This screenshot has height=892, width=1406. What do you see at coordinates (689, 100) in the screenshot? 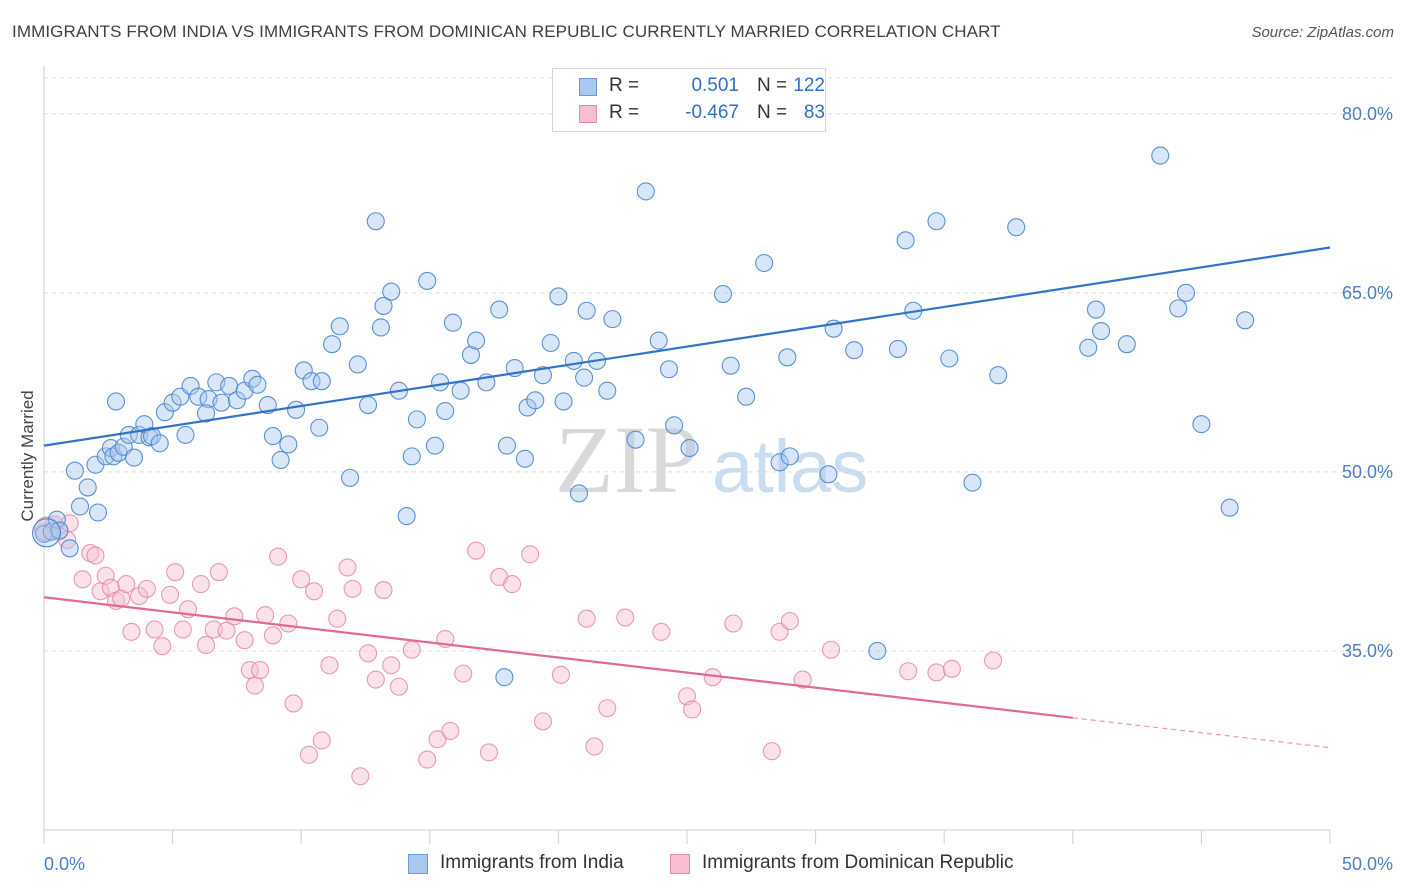
I see `correlation-legend: R = 0.501 N = 122 R = -0.467 N = 83` at bounding box center [689, 100].